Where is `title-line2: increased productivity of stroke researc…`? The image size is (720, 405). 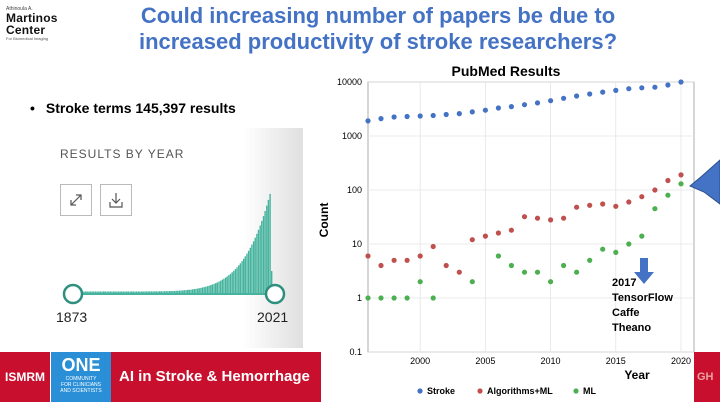 title-line2: increased productivity of stroke researc… is located at coordinates (378, 41).